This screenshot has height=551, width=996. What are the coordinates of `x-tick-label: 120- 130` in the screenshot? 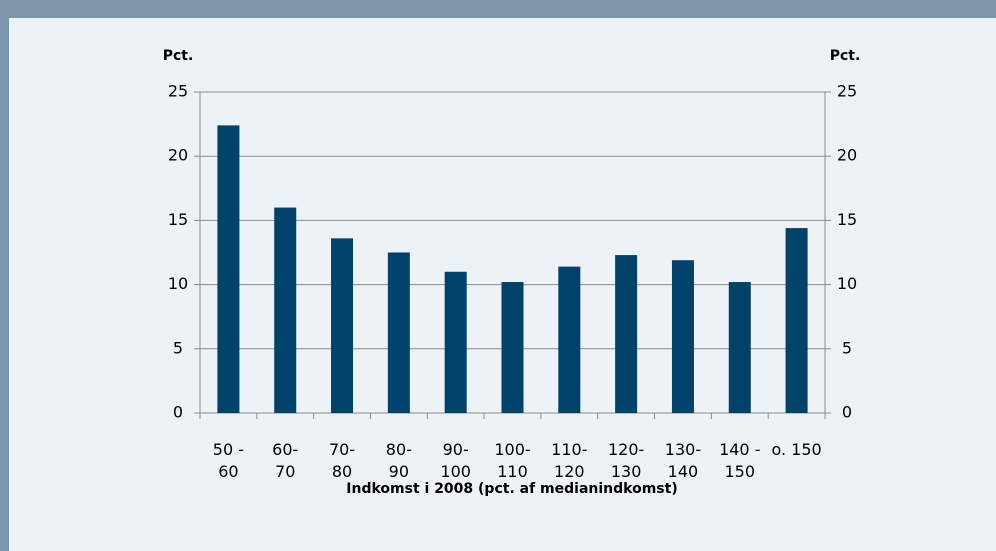 It's located at (626, 460).